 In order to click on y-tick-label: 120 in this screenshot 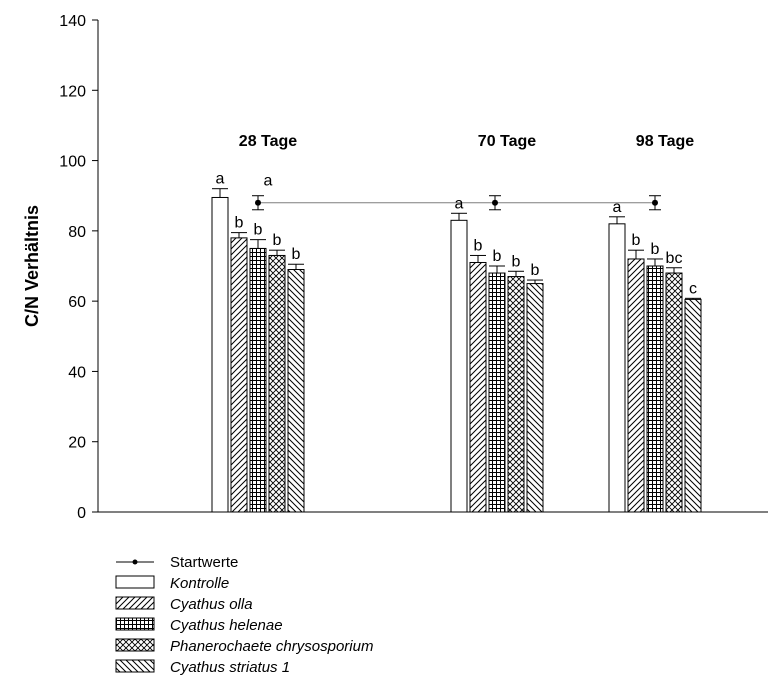, I will do `click(72, 91)`.